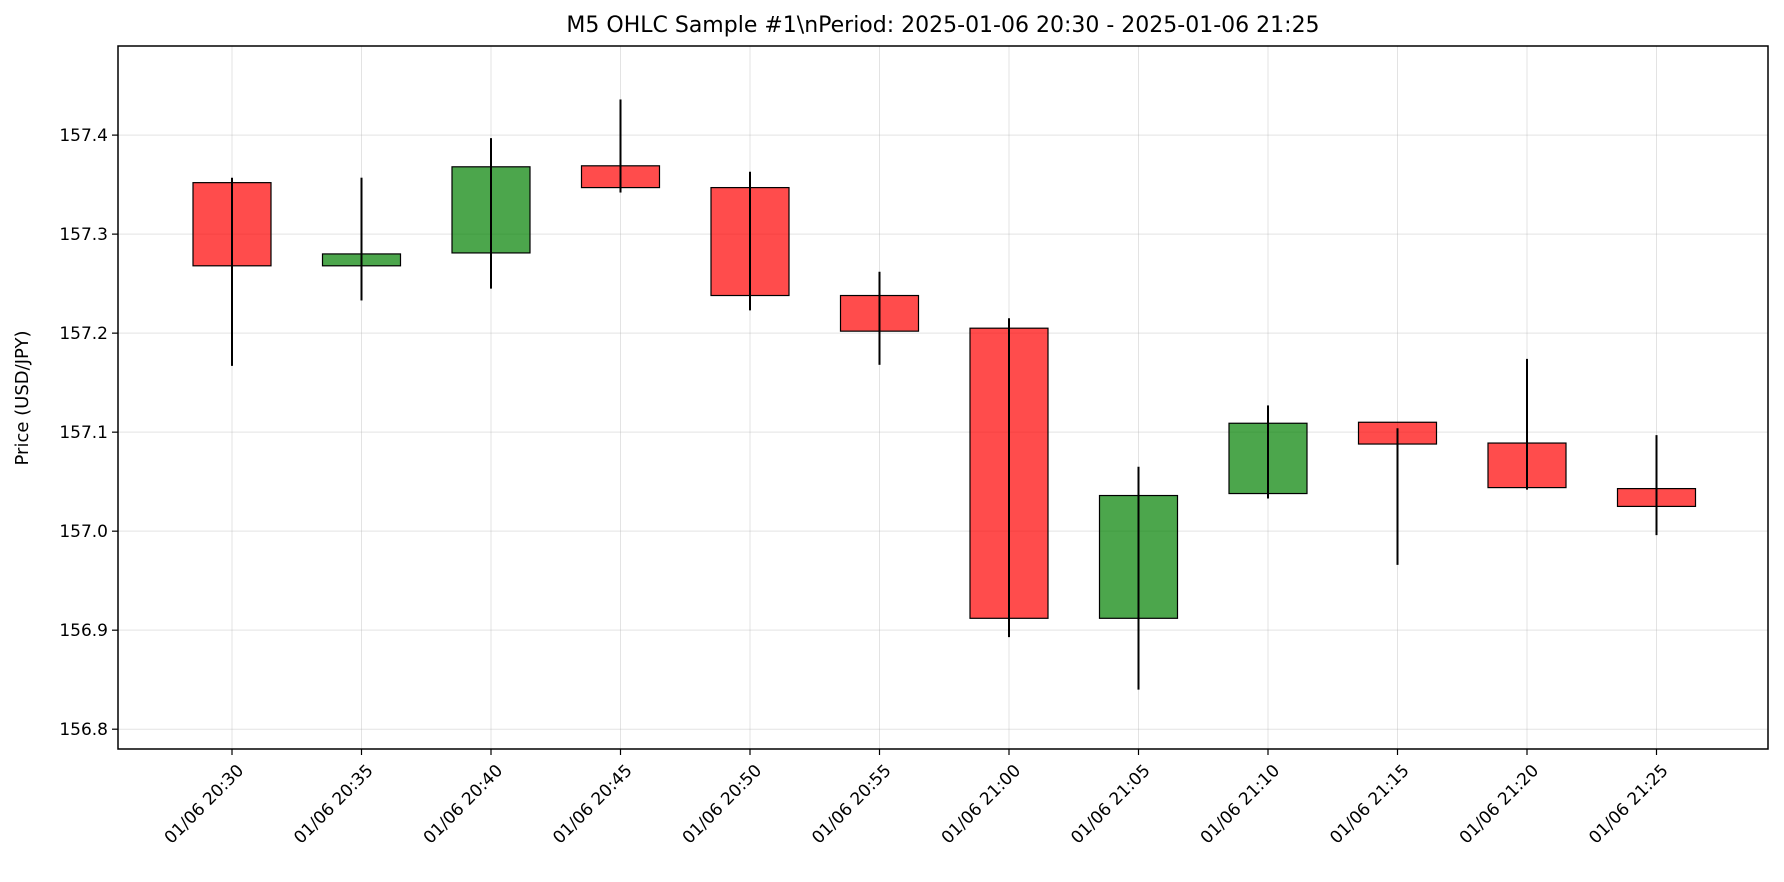  Describe the element at coordinates (83, 136) in the screenshot. I see `y-tick-label: 157.4` at that location.